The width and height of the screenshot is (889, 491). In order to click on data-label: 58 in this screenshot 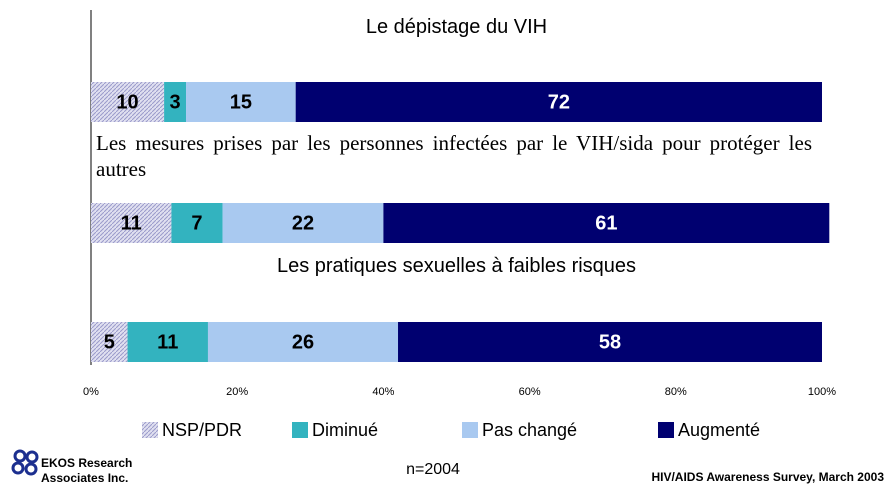, I will do `click(610, 342)`.